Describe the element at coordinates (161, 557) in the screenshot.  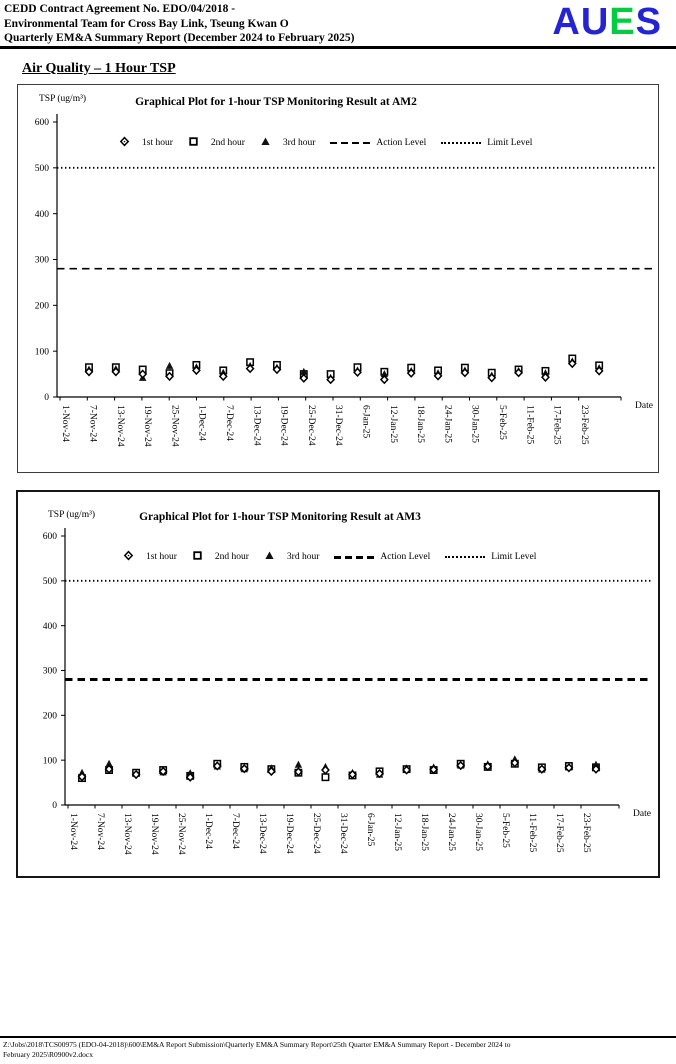
I see `legend-label: 1st hour` at that location.